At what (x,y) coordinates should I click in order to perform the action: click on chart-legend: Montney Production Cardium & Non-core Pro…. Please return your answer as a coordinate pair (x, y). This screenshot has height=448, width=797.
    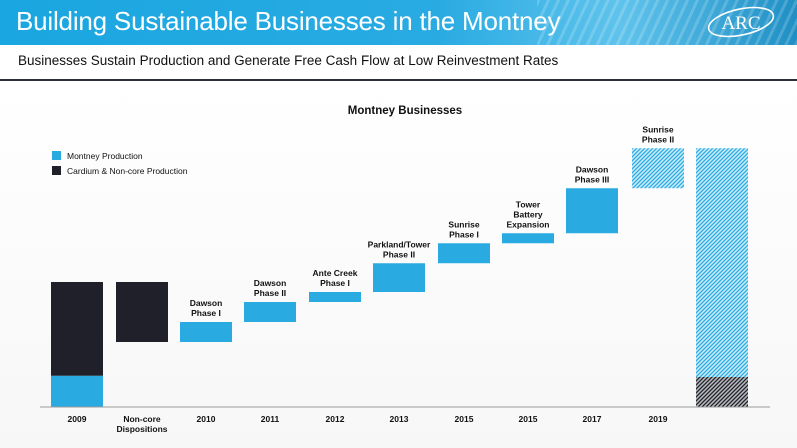
    Looking at the image, I should click on (120, 163).